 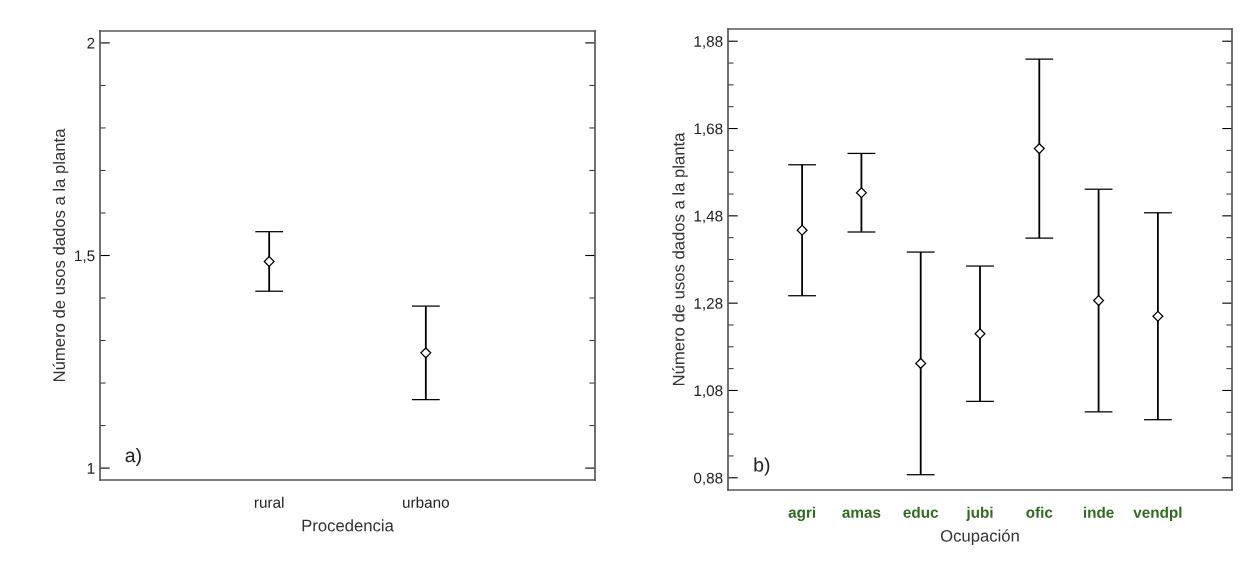 I want to click on y-tick-label: 1,68, so click(x=708, y=130).